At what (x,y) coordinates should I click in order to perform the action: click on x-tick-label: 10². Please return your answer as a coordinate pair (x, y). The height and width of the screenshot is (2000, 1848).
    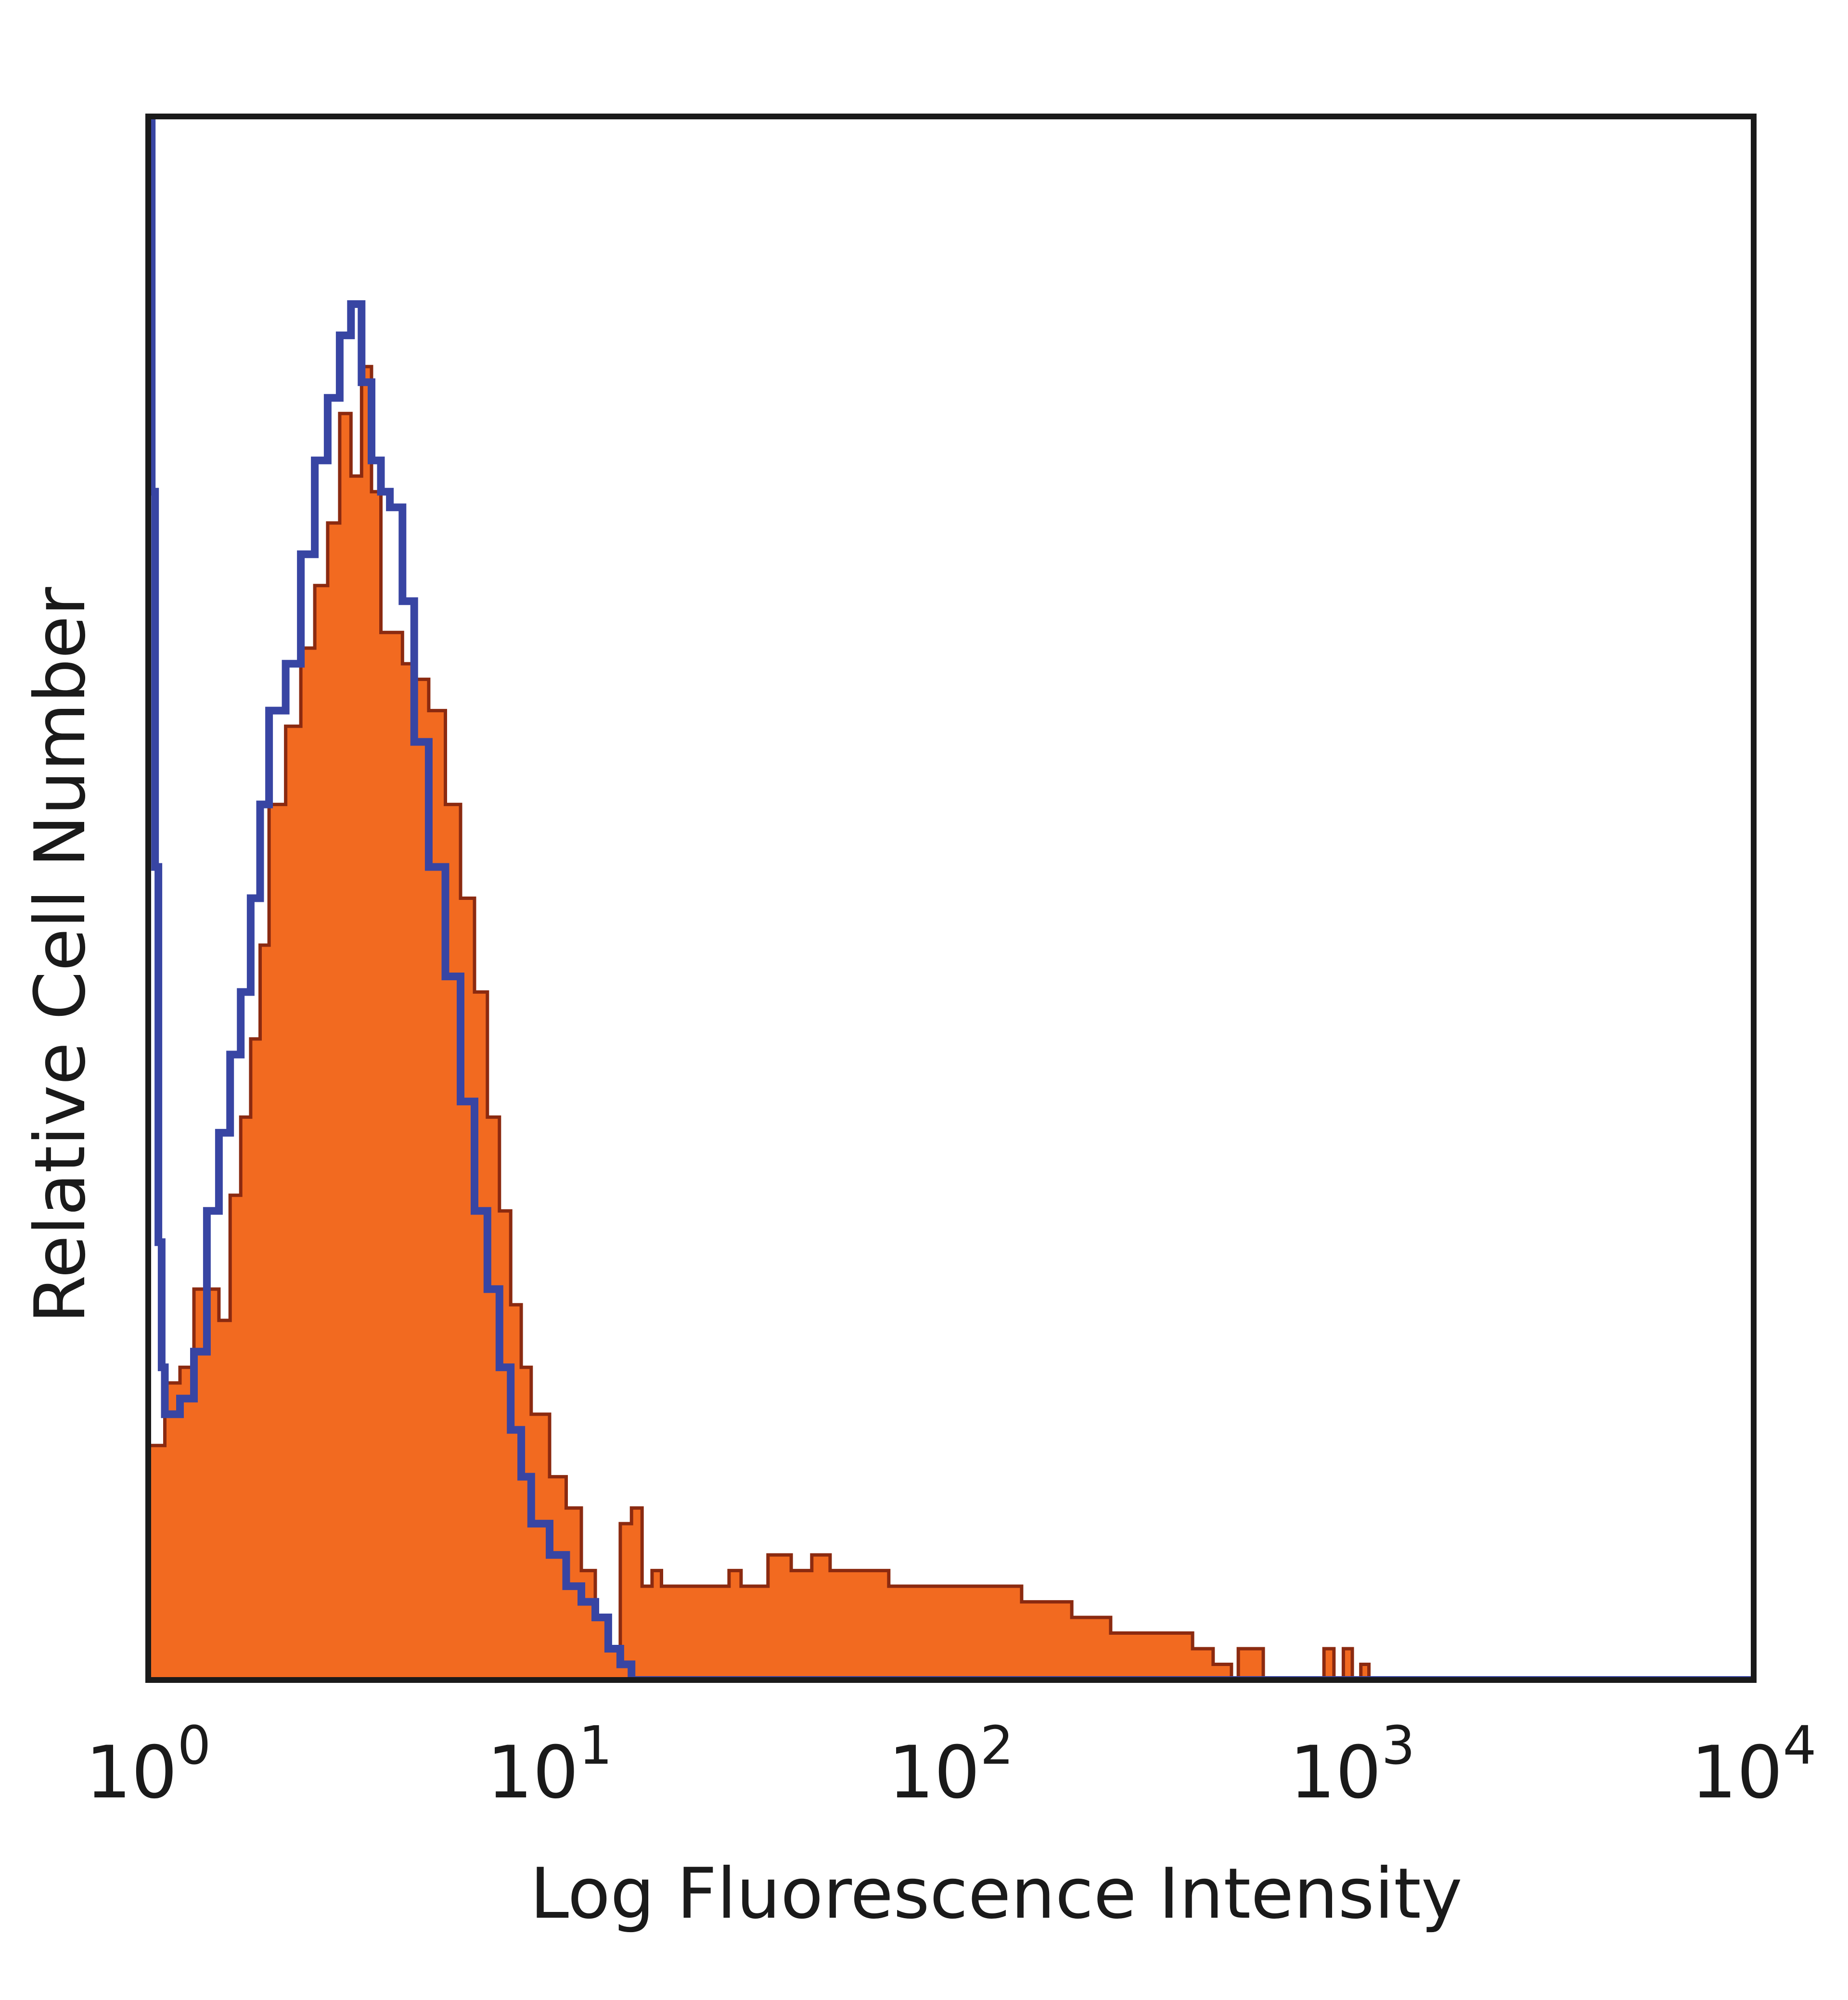
    Looking at the image, I should click on (951, 1765).